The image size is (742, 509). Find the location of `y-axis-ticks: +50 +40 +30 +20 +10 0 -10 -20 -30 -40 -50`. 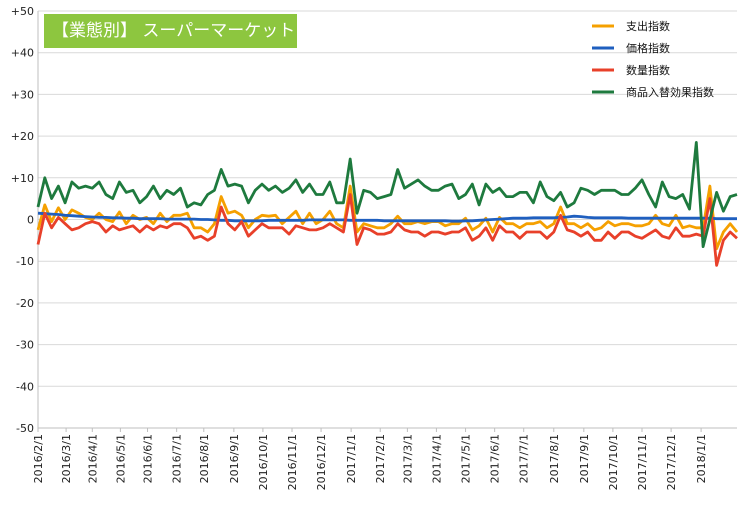

y-axis-ticks: +50 +40 +30 +20 +10 0 -10 -20 -30 -40 -50 is located at coordinates (22, 220).